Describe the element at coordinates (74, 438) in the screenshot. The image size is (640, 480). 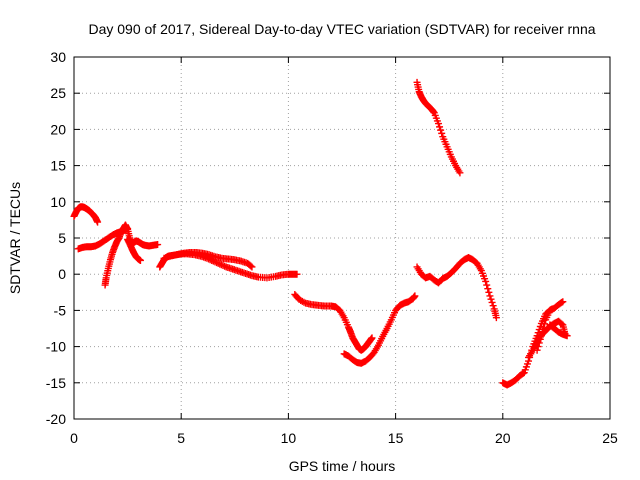
I see `x-tick-label: 0` at that location.